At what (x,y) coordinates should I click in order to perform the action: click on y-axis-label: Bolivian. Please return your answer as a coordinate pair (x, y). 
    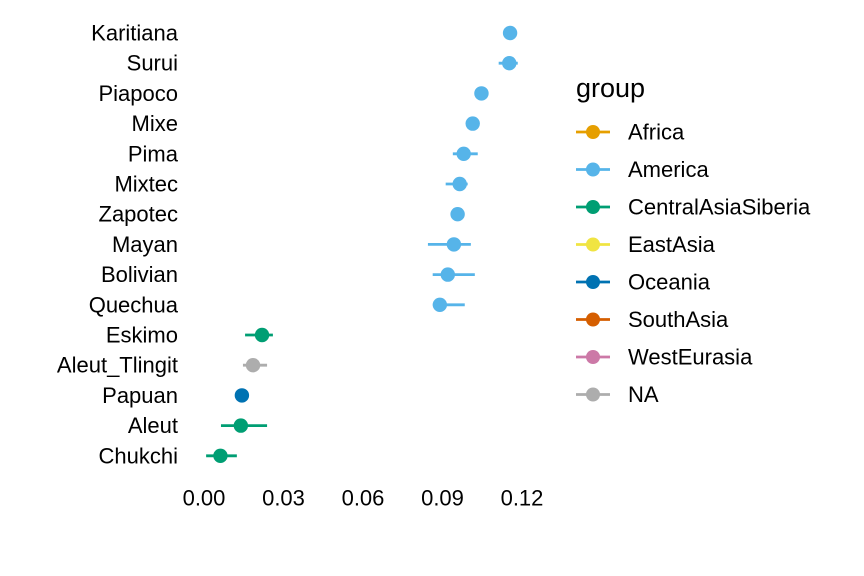
    Looking at the image, I should click on (139, 274).